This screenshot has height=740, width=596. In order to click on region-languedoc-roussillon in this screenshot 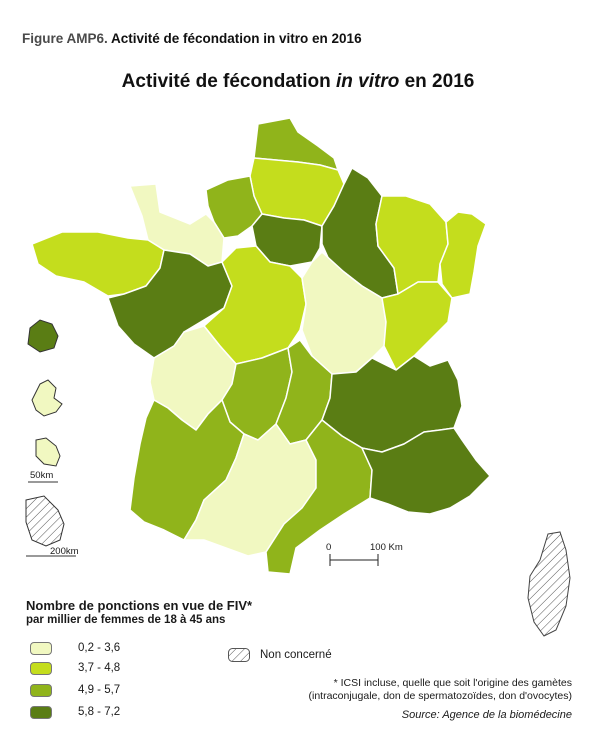, I will do `click(319, 497)`.